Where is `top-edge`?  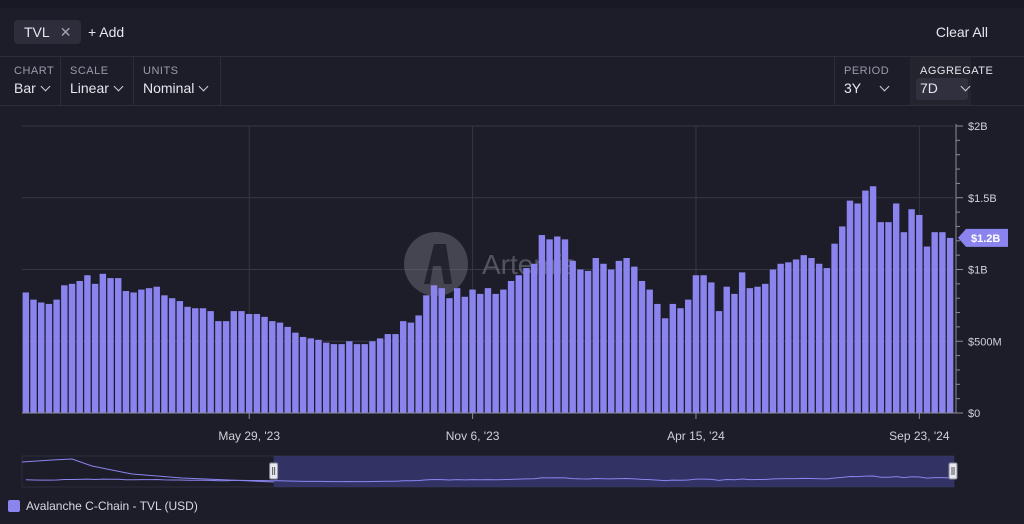 top-edge is located at coordinates (512, 4).